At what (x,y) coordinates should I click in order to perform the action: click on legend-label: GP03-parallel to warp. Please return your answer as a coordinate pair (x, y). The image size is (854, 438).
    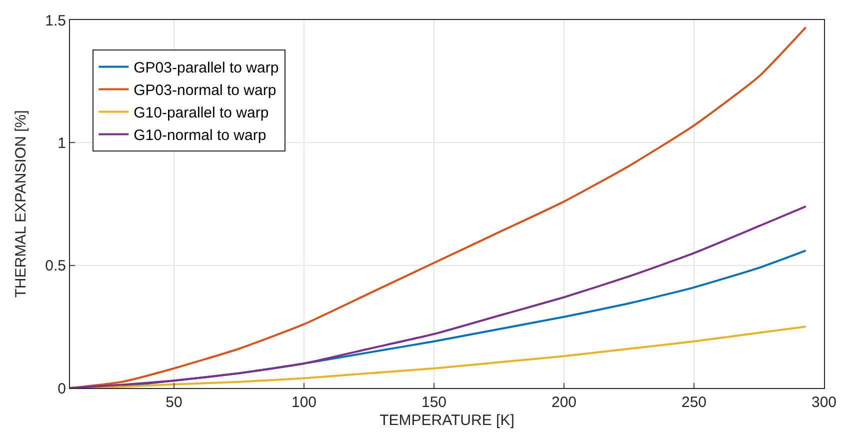
    Looking at the image, I should click on (206, 68).